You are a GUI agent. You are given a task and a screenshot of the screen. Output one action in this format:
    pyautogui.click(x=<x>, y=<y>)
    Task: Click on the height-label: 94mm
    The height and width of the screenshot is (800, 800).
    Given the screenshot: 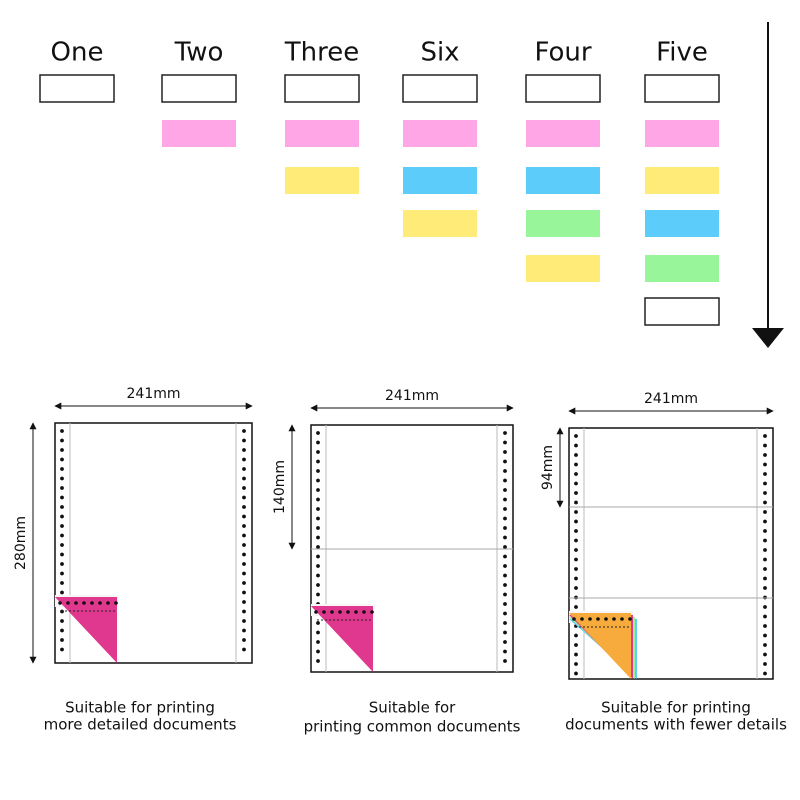 What is the action you would take?
    pyautogui.click(x=548, y=467)
    